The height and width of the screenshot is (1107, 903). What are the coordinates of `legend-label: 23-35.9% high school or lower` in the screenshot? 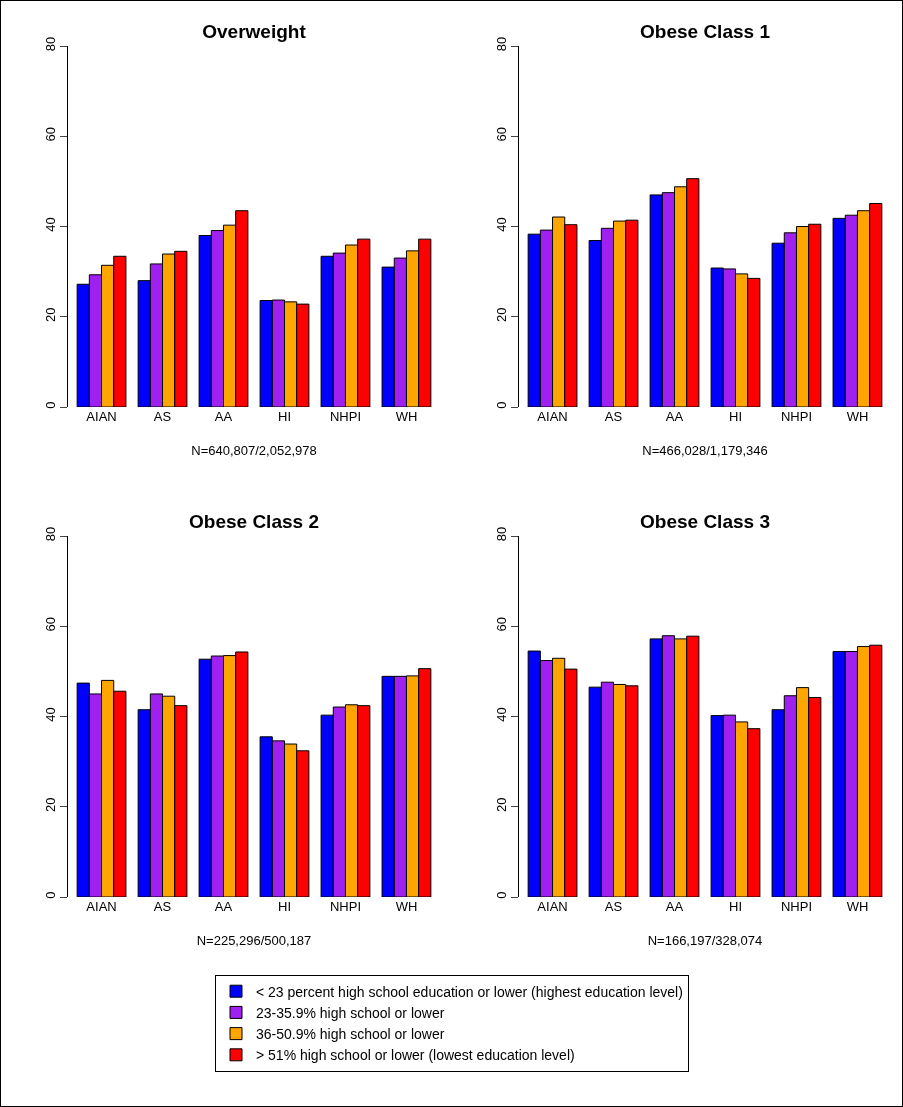 It's located at (350, 1012).